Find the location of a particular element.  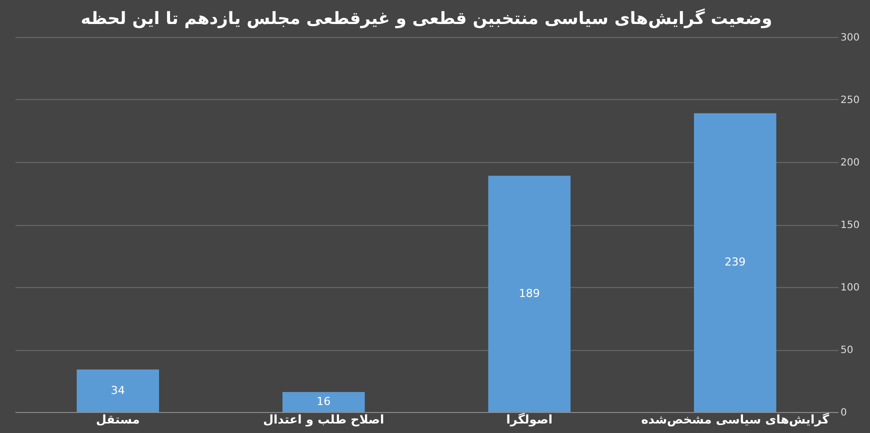

x-tick-label: مستقل is located at coordinates (118, 419).